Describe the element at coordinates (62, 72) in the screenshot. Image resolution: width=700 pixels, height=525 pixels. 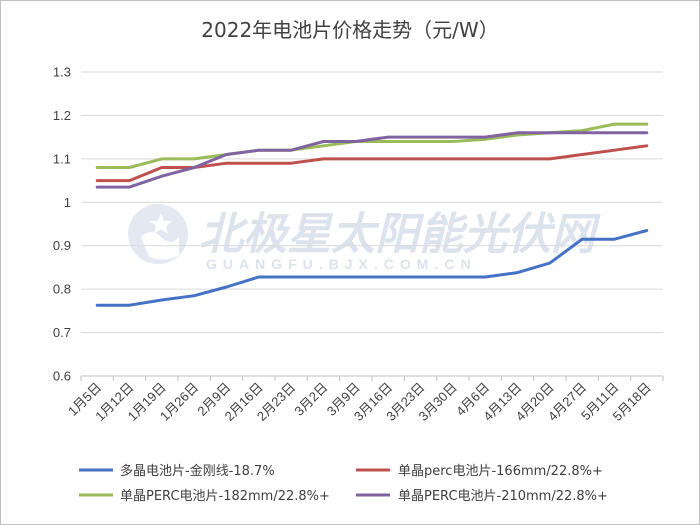
I see `y-tick-label: 1.3` at that location.